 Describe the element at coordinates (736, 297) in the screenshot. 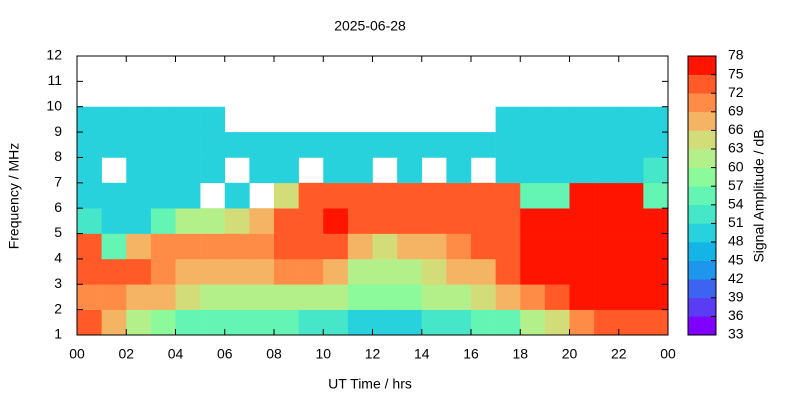

I see `colorbar-tick-label: 39` at that location.